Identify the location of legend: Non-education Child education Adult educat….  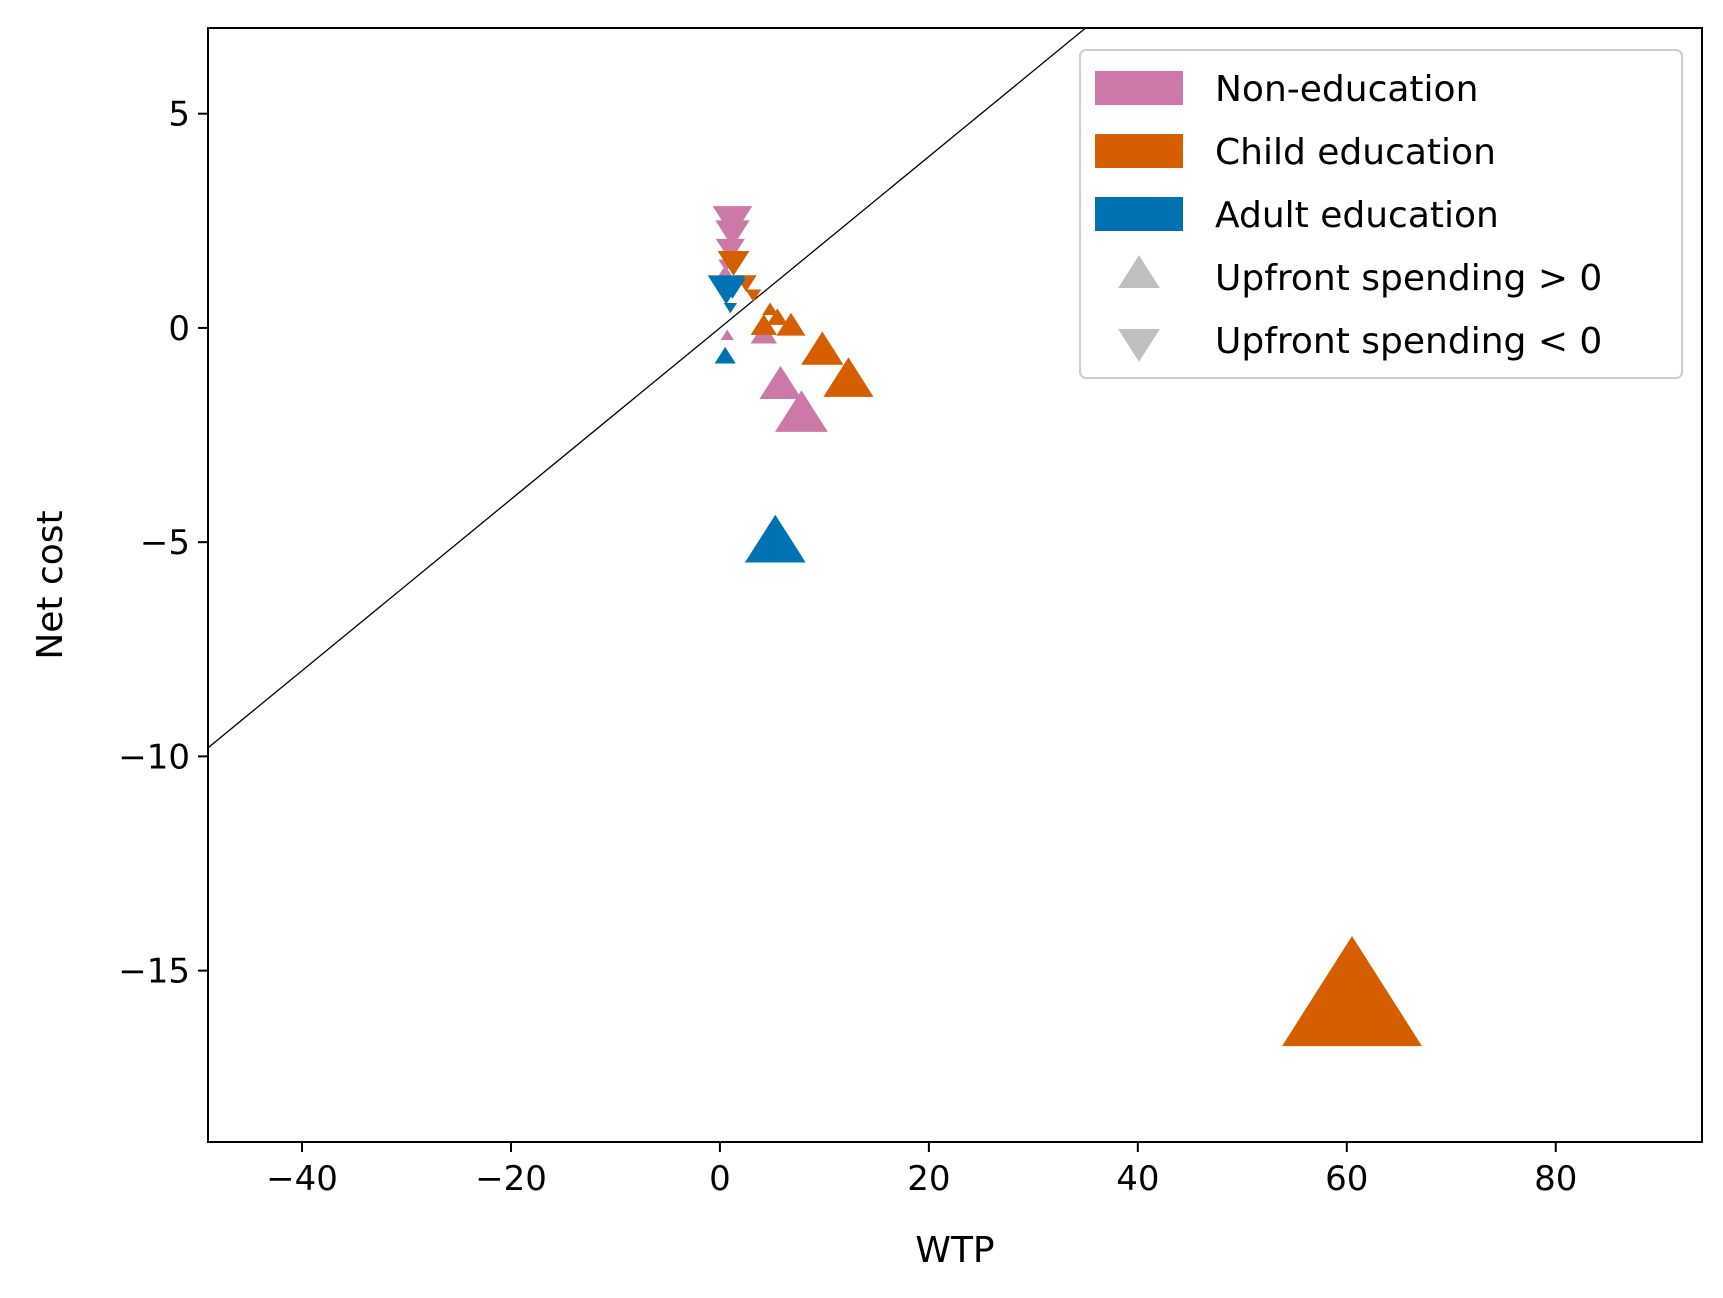
(1381, 214).